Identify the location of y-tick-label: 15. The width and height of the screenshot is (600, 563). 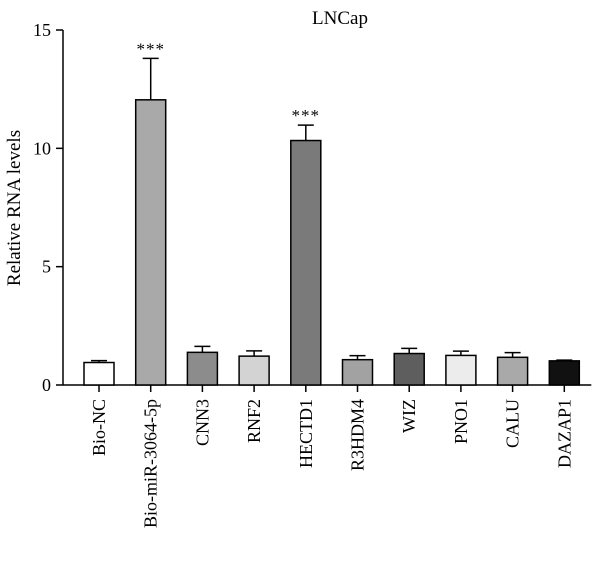
(42, 30).